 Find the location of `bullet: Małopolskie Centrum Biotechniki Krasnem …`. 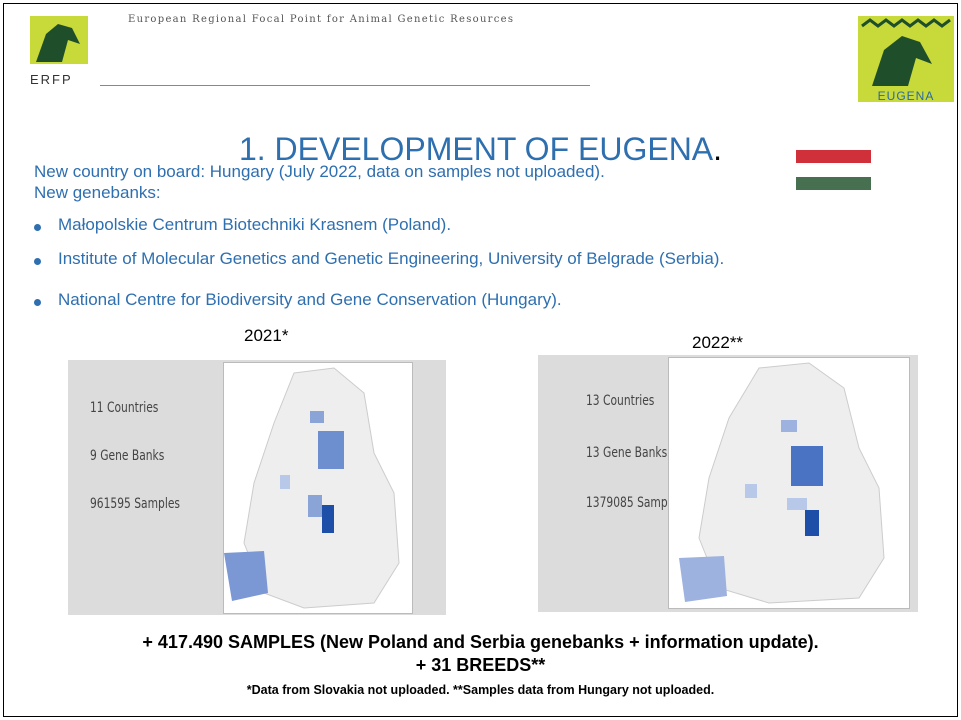

bullet: Małopolskie Centrum Biotechniki Krasnem … is located at coordinates (255, 224).